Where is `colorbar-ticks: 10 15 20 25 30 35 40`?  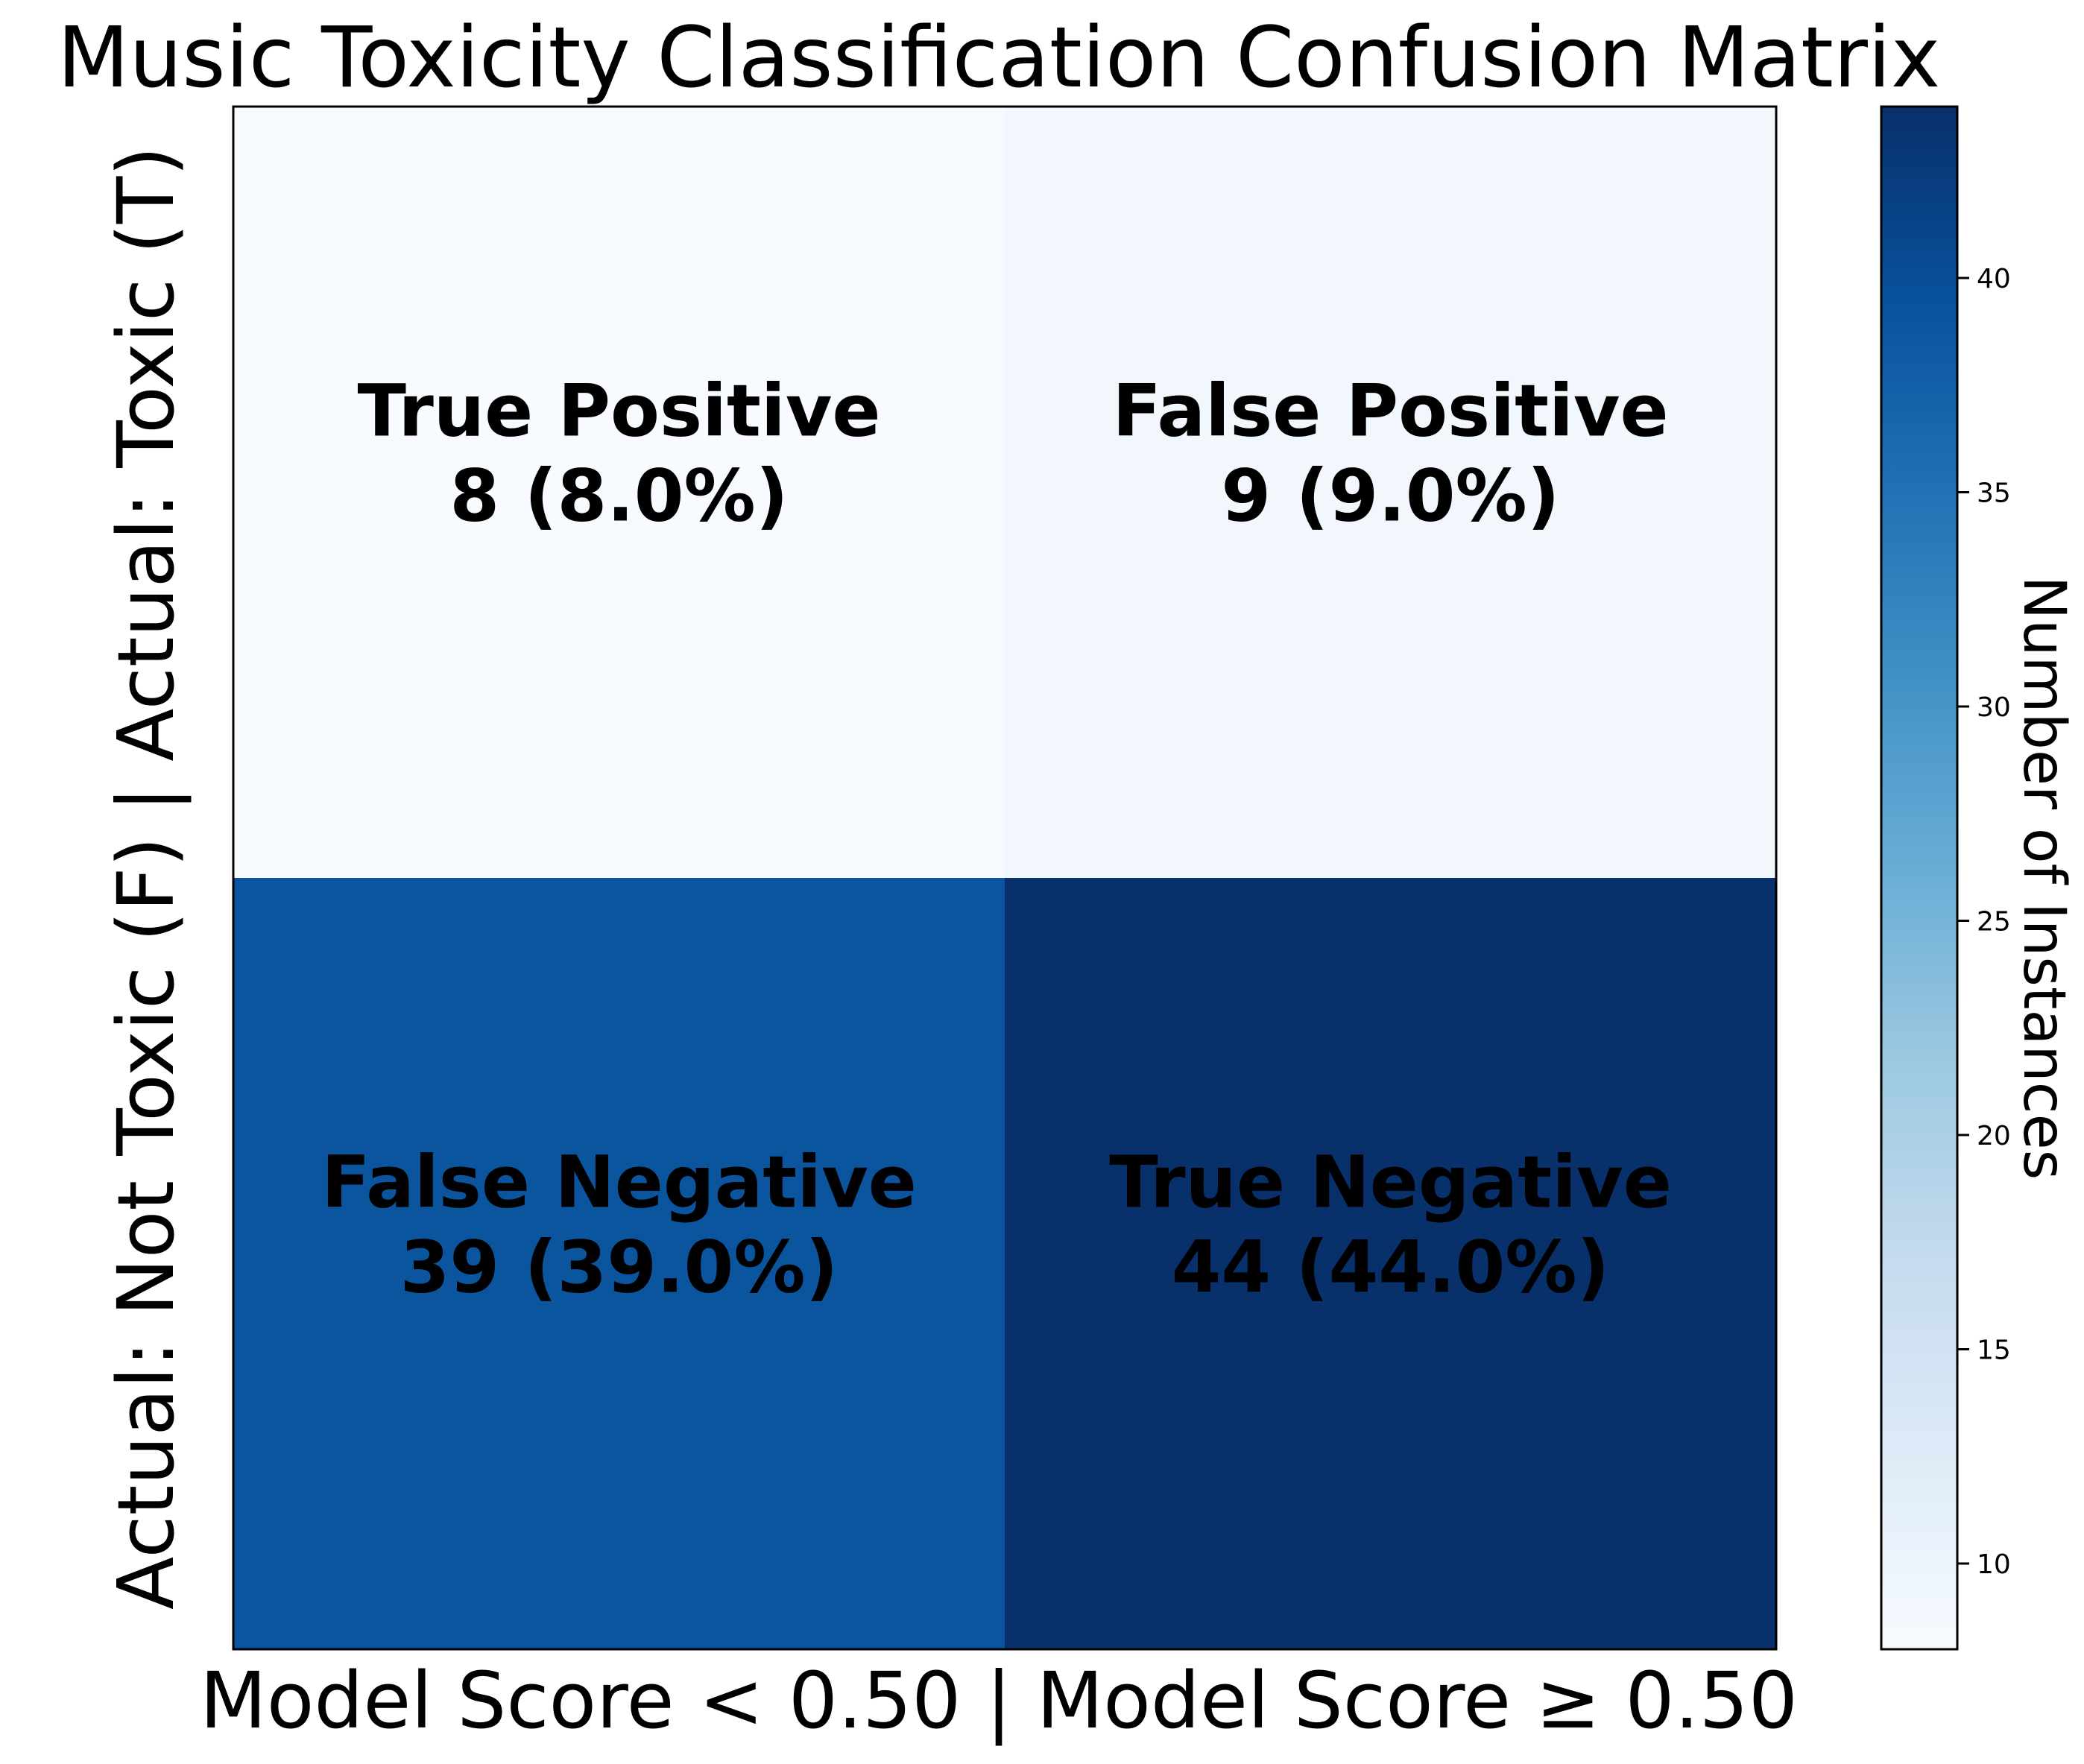 colorbar-ticks: 10 15 20 25 30 35 40 is located at coordinates (1984, 922).